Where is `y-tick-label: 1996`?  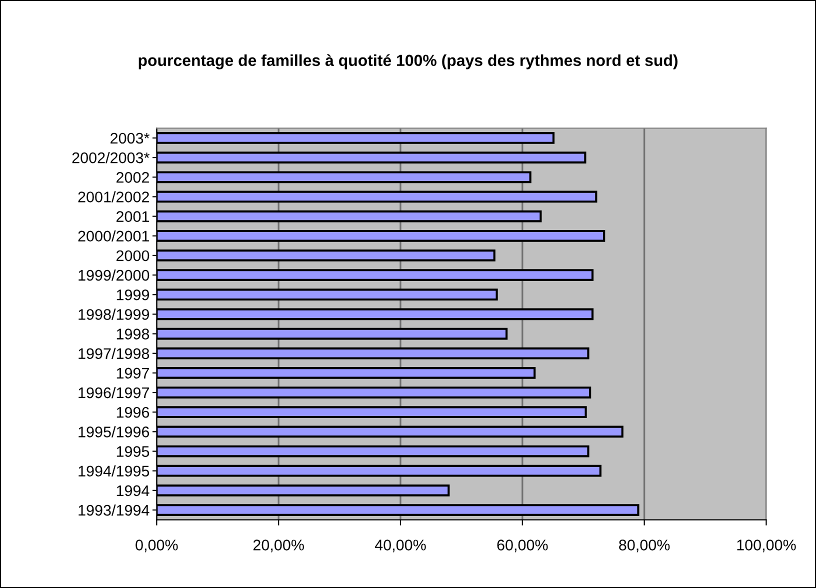 y-tick-label: 1996 is located at coordinates (133, 412).